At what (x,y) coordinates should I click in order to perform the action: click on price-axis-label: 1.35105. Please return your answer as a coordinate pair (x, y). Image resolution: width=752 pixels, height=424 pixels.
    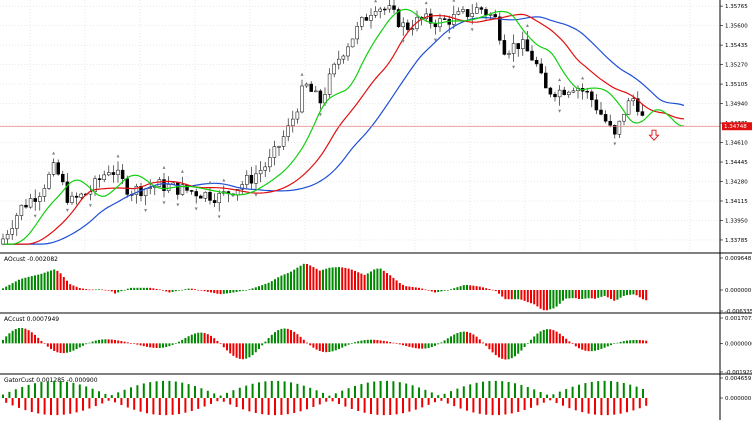
    Looking at the image, I should click on (736, 85).